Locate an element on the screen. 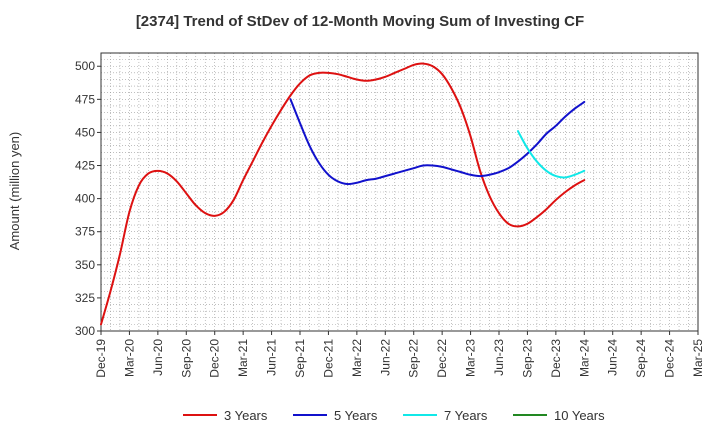 Image resolution: width=720 pixels, height=445 pixels. x-tick-label: Mar-22 is located at coordinates (357, 358).